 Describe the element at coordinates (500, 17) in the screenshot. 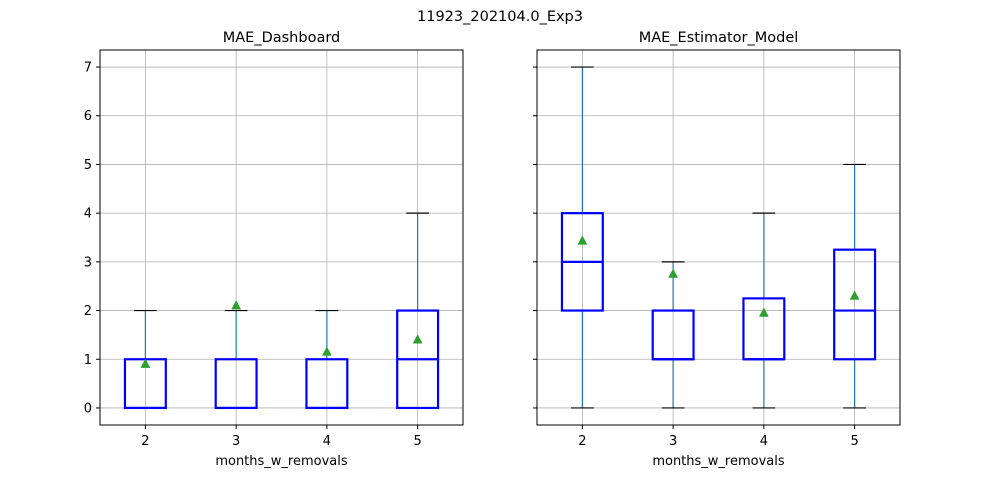

I see `figure-title: 11923_202104.0_Exp3` at that location.